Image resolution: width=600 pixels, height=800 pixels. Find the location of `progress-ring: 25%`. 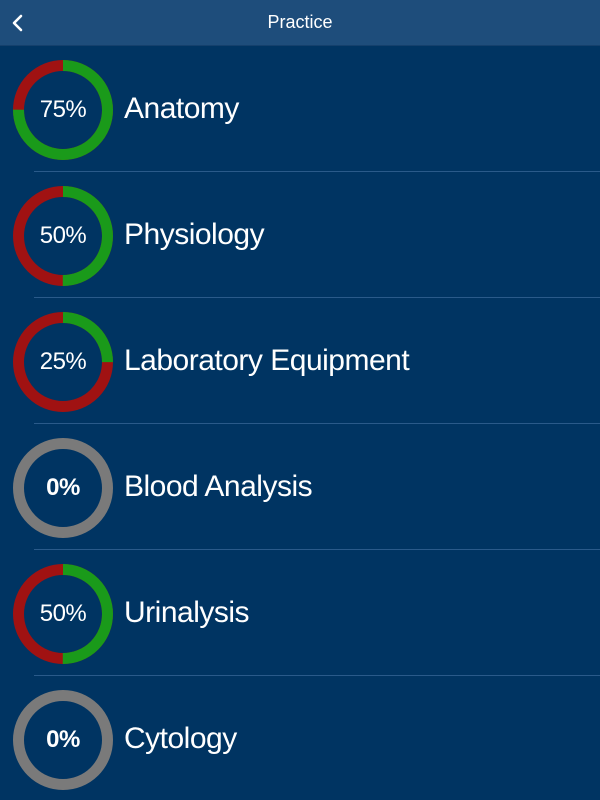

progress-ring: 25% is located at coordinates (63, 362).